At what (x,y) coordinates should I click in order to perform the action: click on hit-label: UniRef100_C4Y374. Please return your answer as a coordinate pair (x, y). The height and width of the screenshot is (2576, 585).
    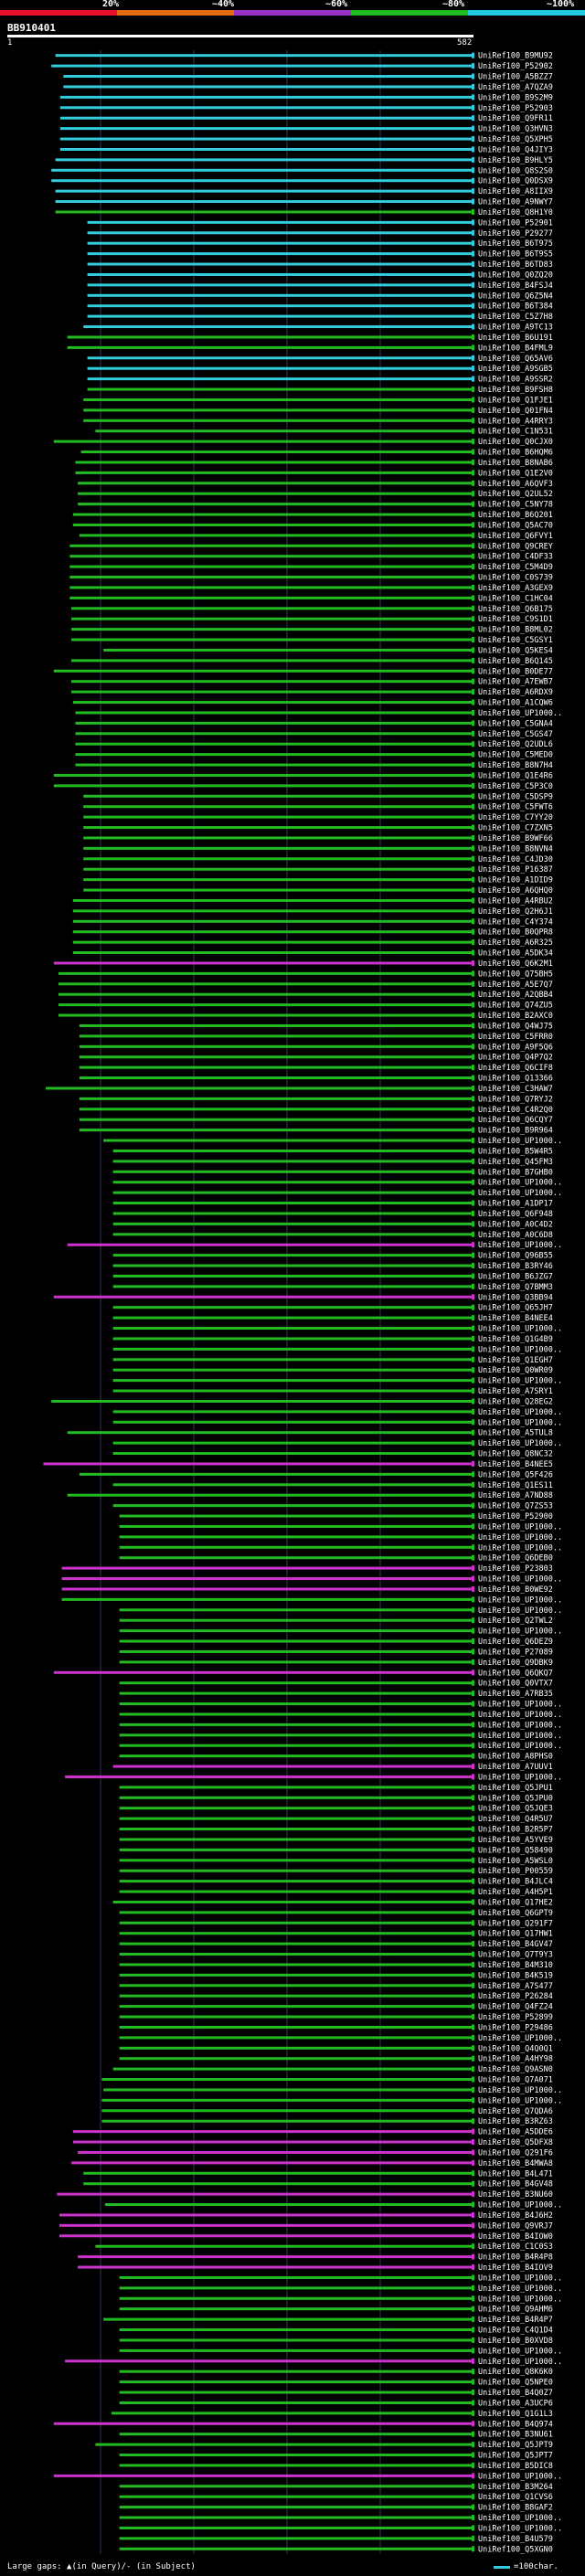
    Looking at the image, I should click on (515, 922).